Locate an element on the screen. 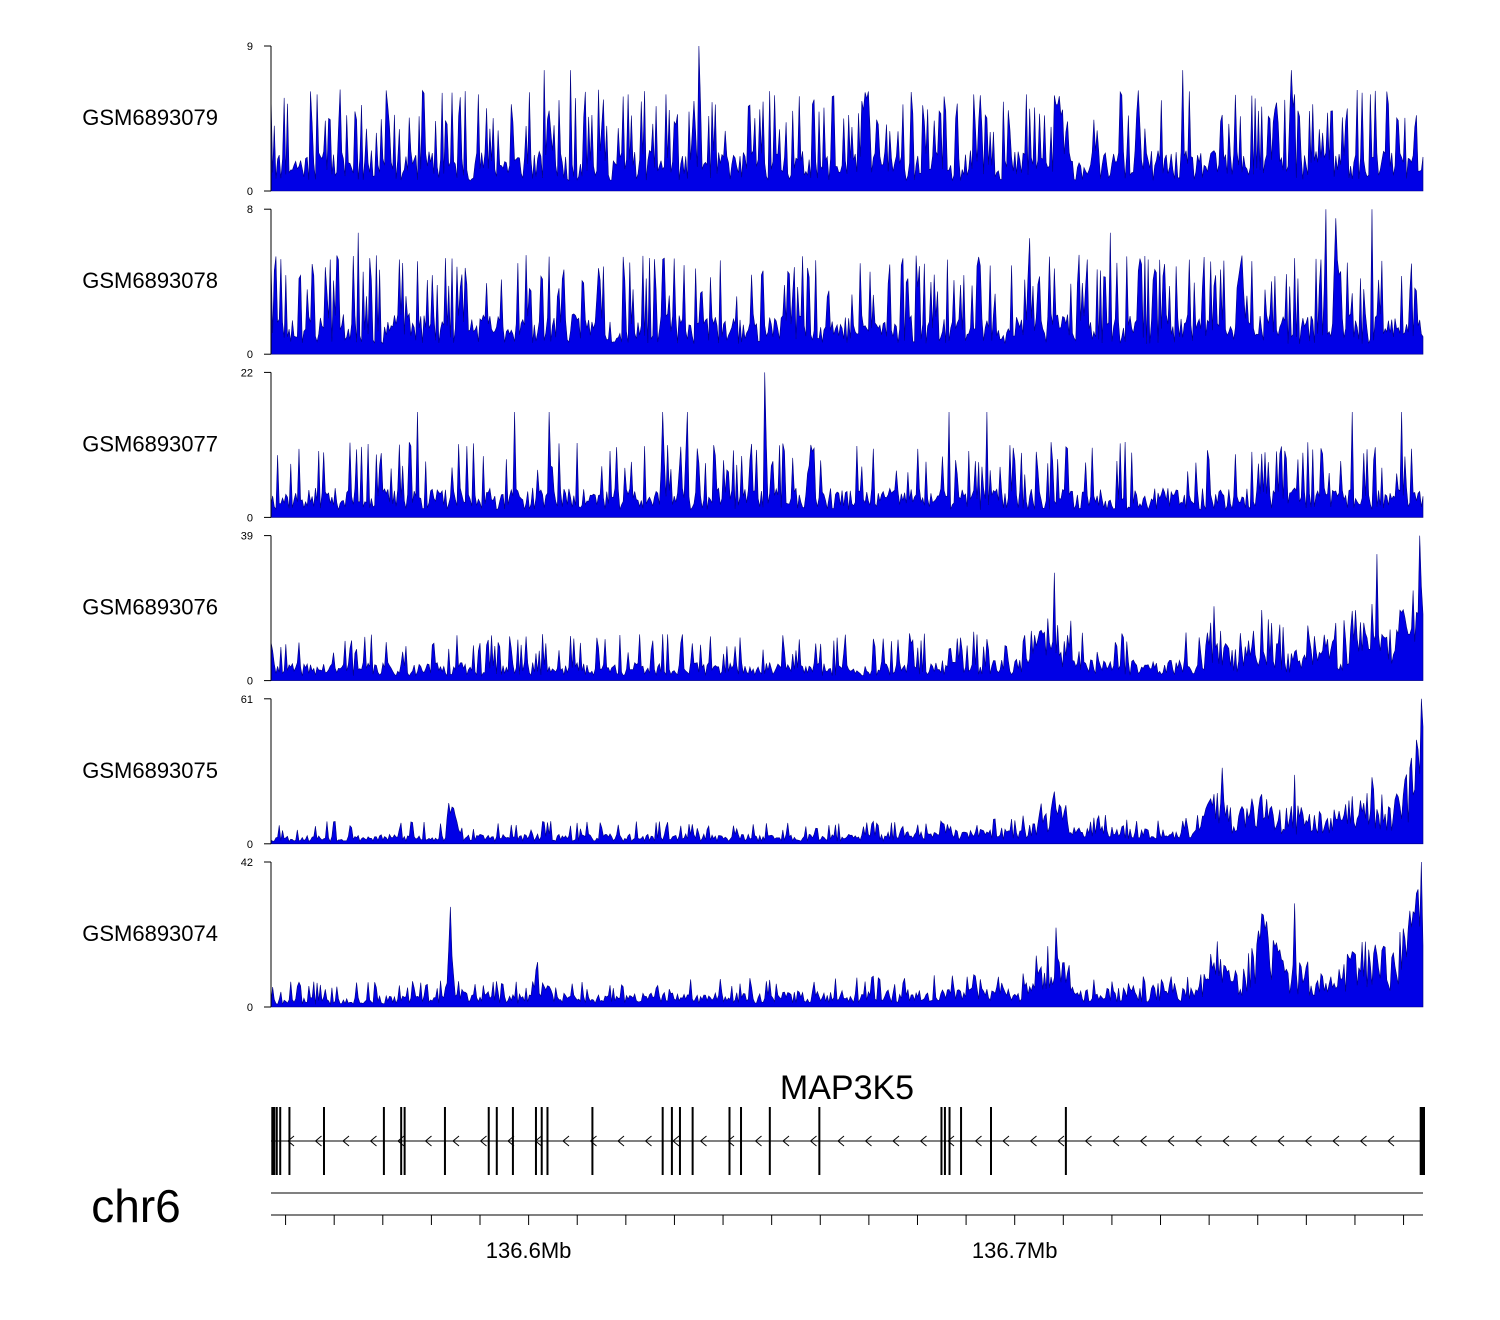  track-GSM6893074: 42 0 GSM6893074 is located at coordinates (753, 935).